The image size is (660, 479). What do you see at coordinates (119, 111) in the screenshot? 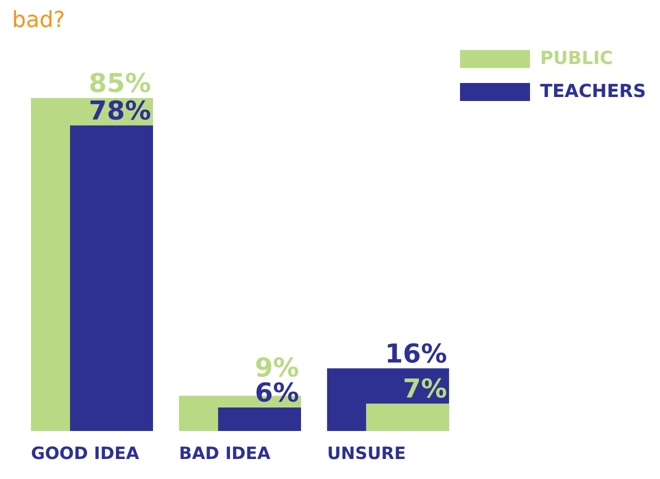
I see `data-label: 78%` at bounding box center [119, 111].